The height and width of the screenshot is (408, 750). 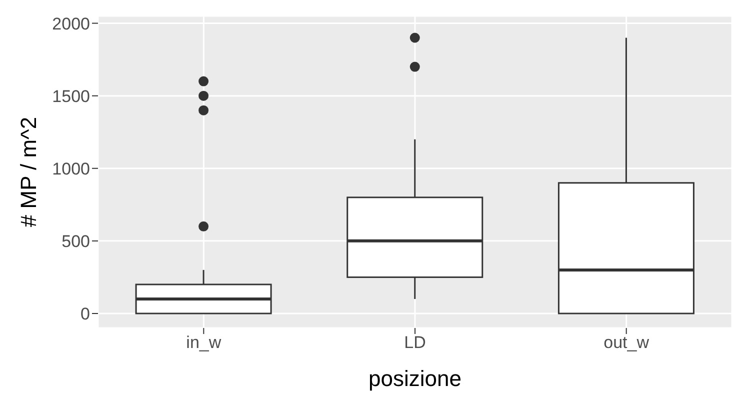 What do you see at coordinates (28, 172) in the screenshot?
I see `y-axis-title: # MP / m^2` at bounding box center [28, 172].